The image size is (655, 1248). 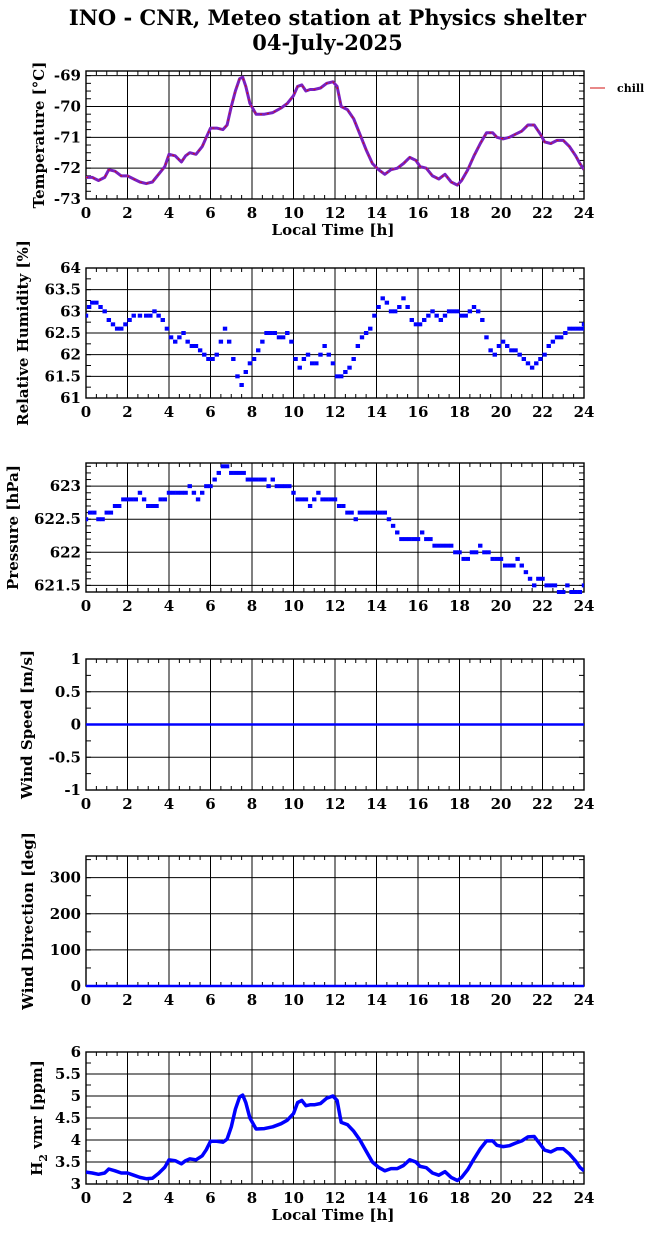 What do you see at coordinates (335, 131) in the screenshot?
I see `chill-series-line` at bounding box center [335, 131].